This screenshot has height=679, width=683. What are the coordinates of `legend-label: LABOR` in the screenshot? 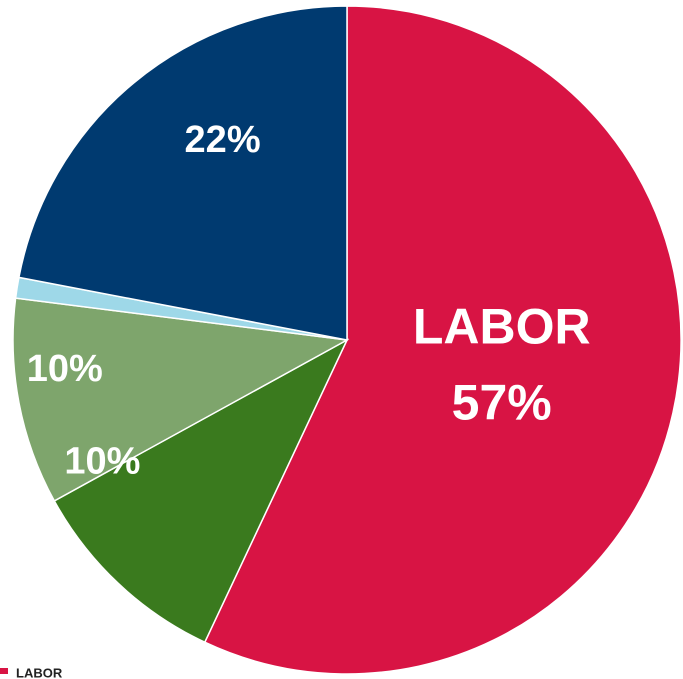 It's located at (39, 672).